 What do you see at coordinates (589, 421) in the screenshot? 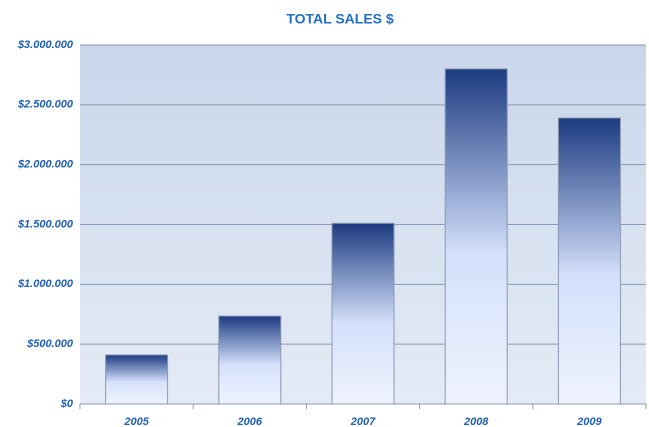
I see `x-tick-label: 2009` at bounding box center [589, 421].